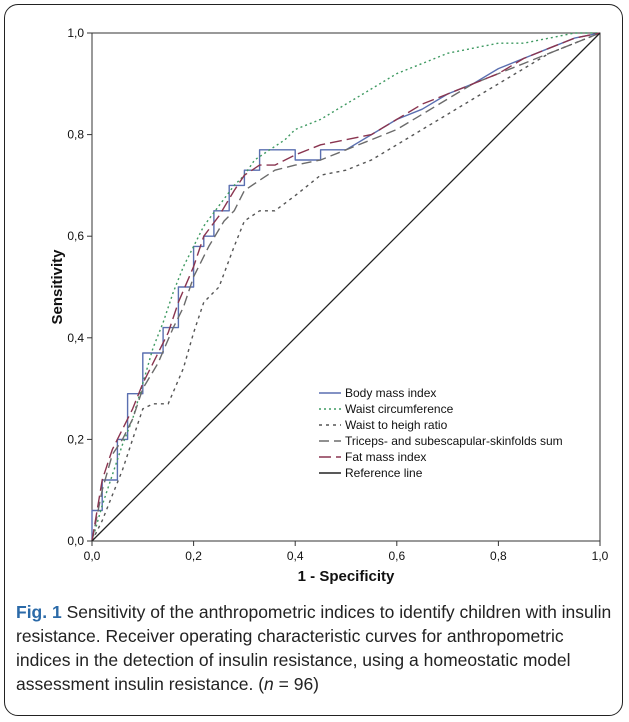 This screenshot has height=722, width=629. What do you see at coordinates (269, 684) in the screenshot?
I see `caption-n-symbol: n` at bounding box center [269, 684].